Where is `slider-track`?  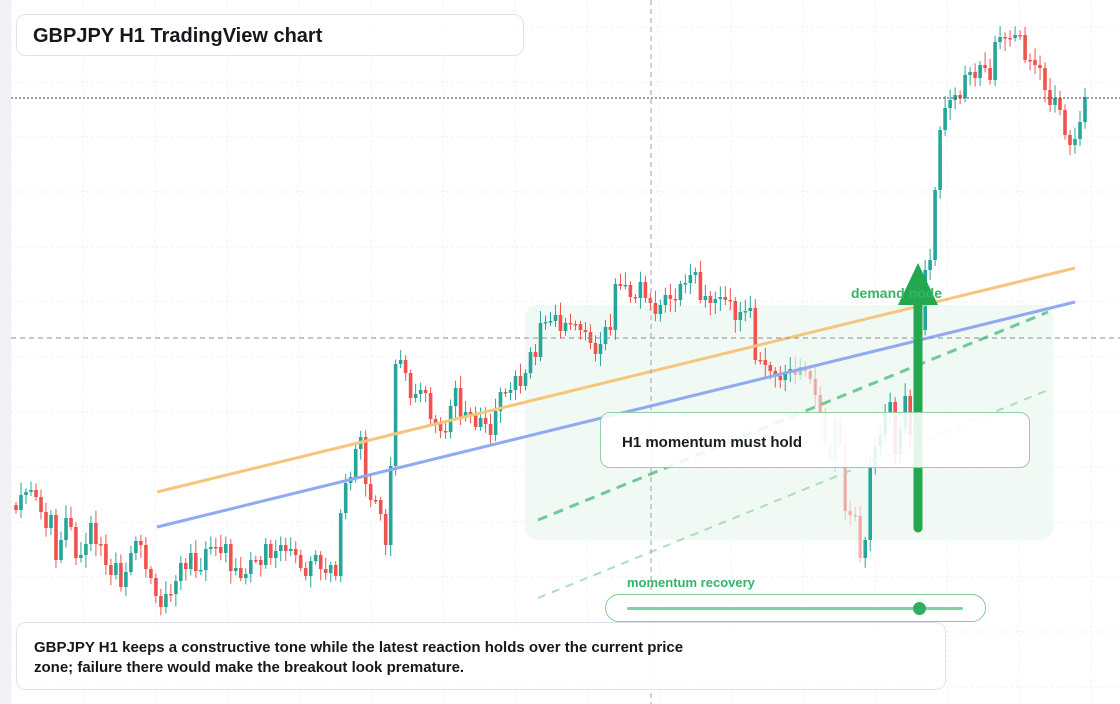
slider-track is located at coordinates (795, 608).